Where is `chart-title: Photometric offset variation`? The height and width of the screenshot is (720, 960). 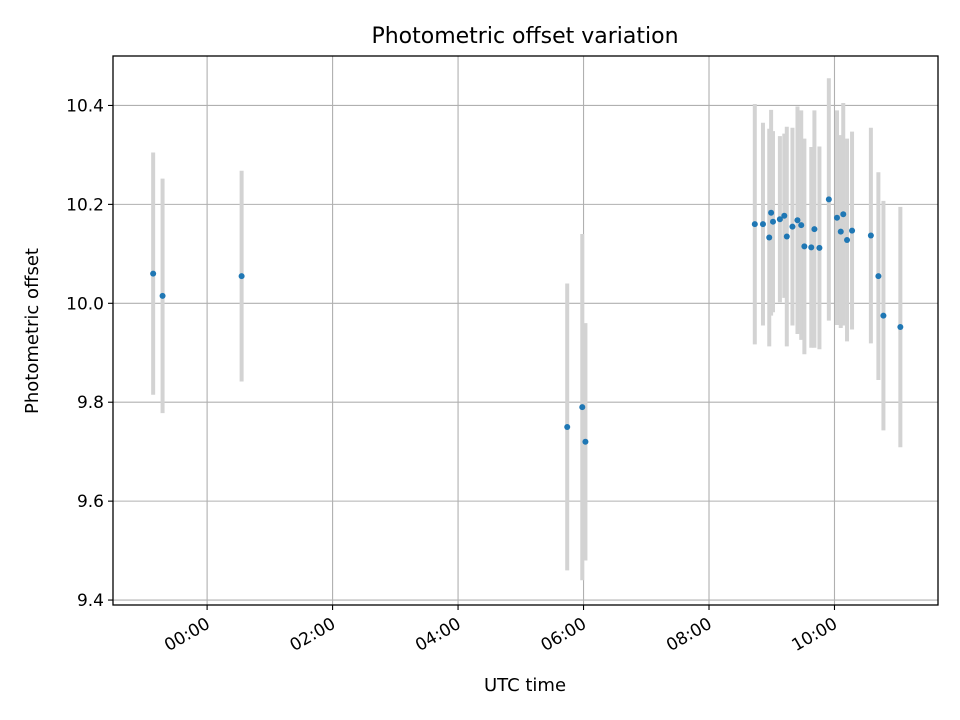
chart-title: Photometric offset variation is located at coordinates (524, 36).